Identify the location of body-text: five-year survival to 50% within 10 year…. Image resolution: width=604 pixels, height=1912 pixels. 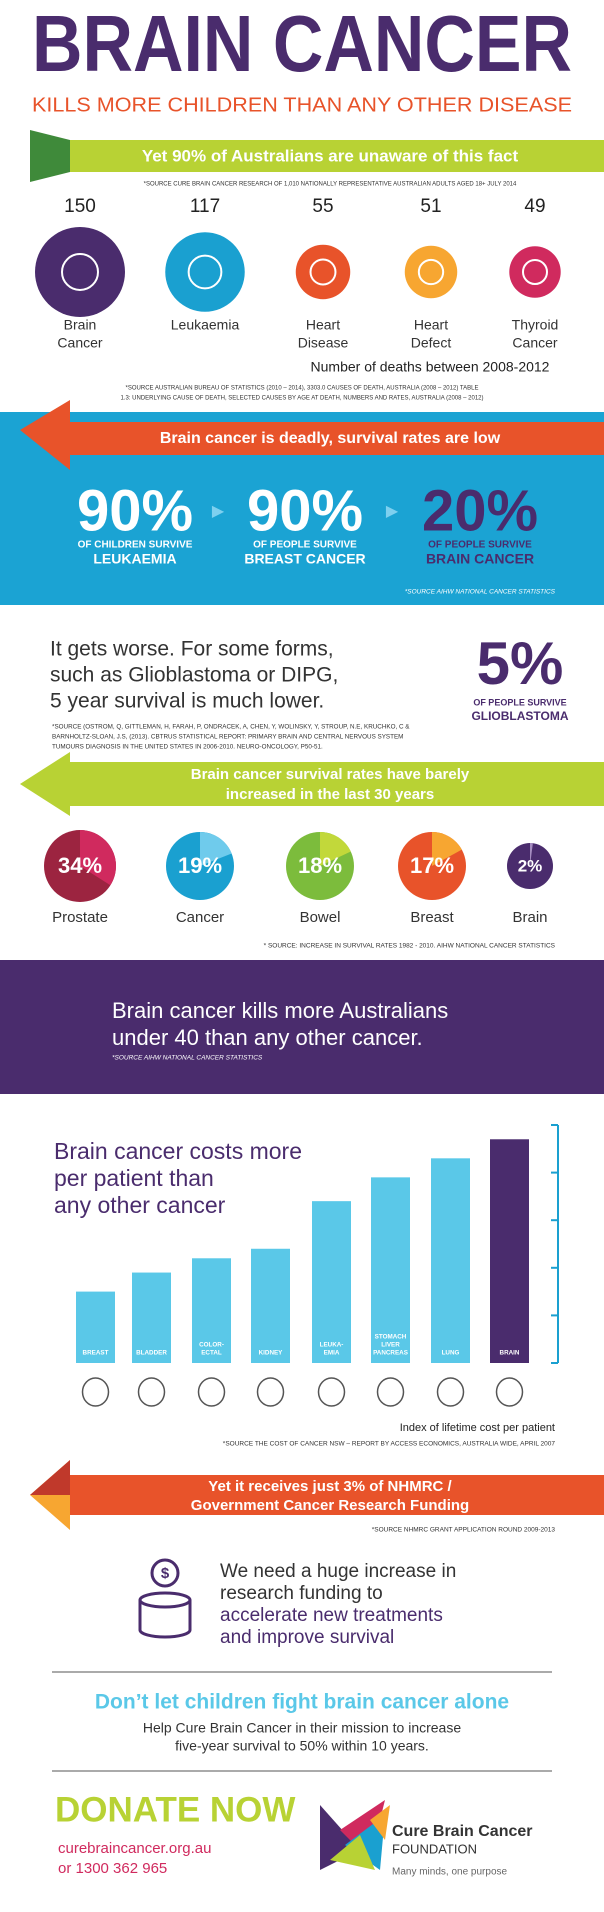
(302, 1746).